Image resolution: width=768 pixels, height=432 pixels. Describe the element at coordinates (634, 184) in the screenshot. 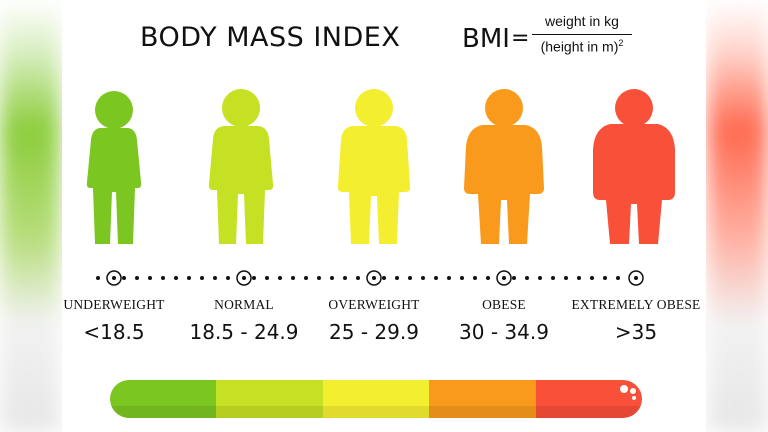

I see `figure-extremely-obese-body` at that location.